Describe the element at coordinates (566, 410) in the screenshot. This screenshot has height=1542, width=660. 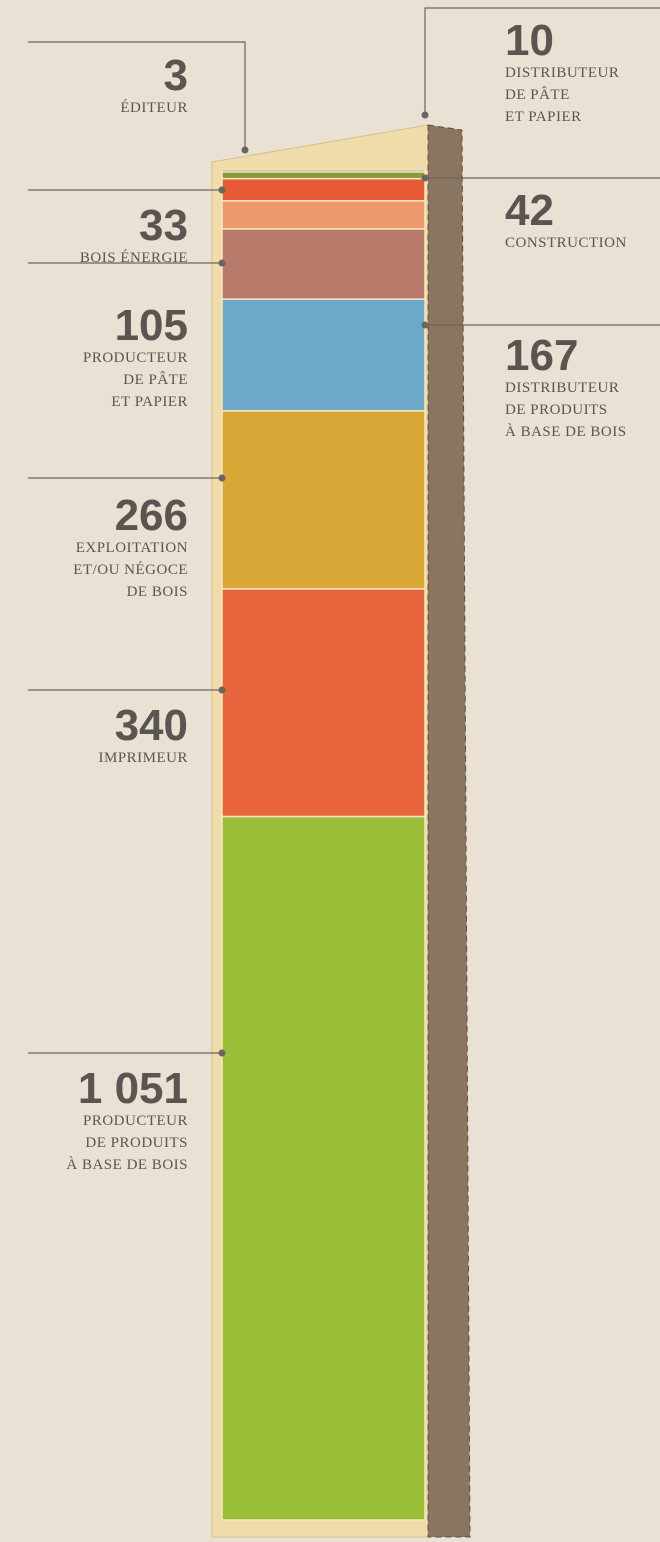
I see `category-label: DISTRIBUTEUR DE PRODUITS À BASE DE BOIS` at that location.